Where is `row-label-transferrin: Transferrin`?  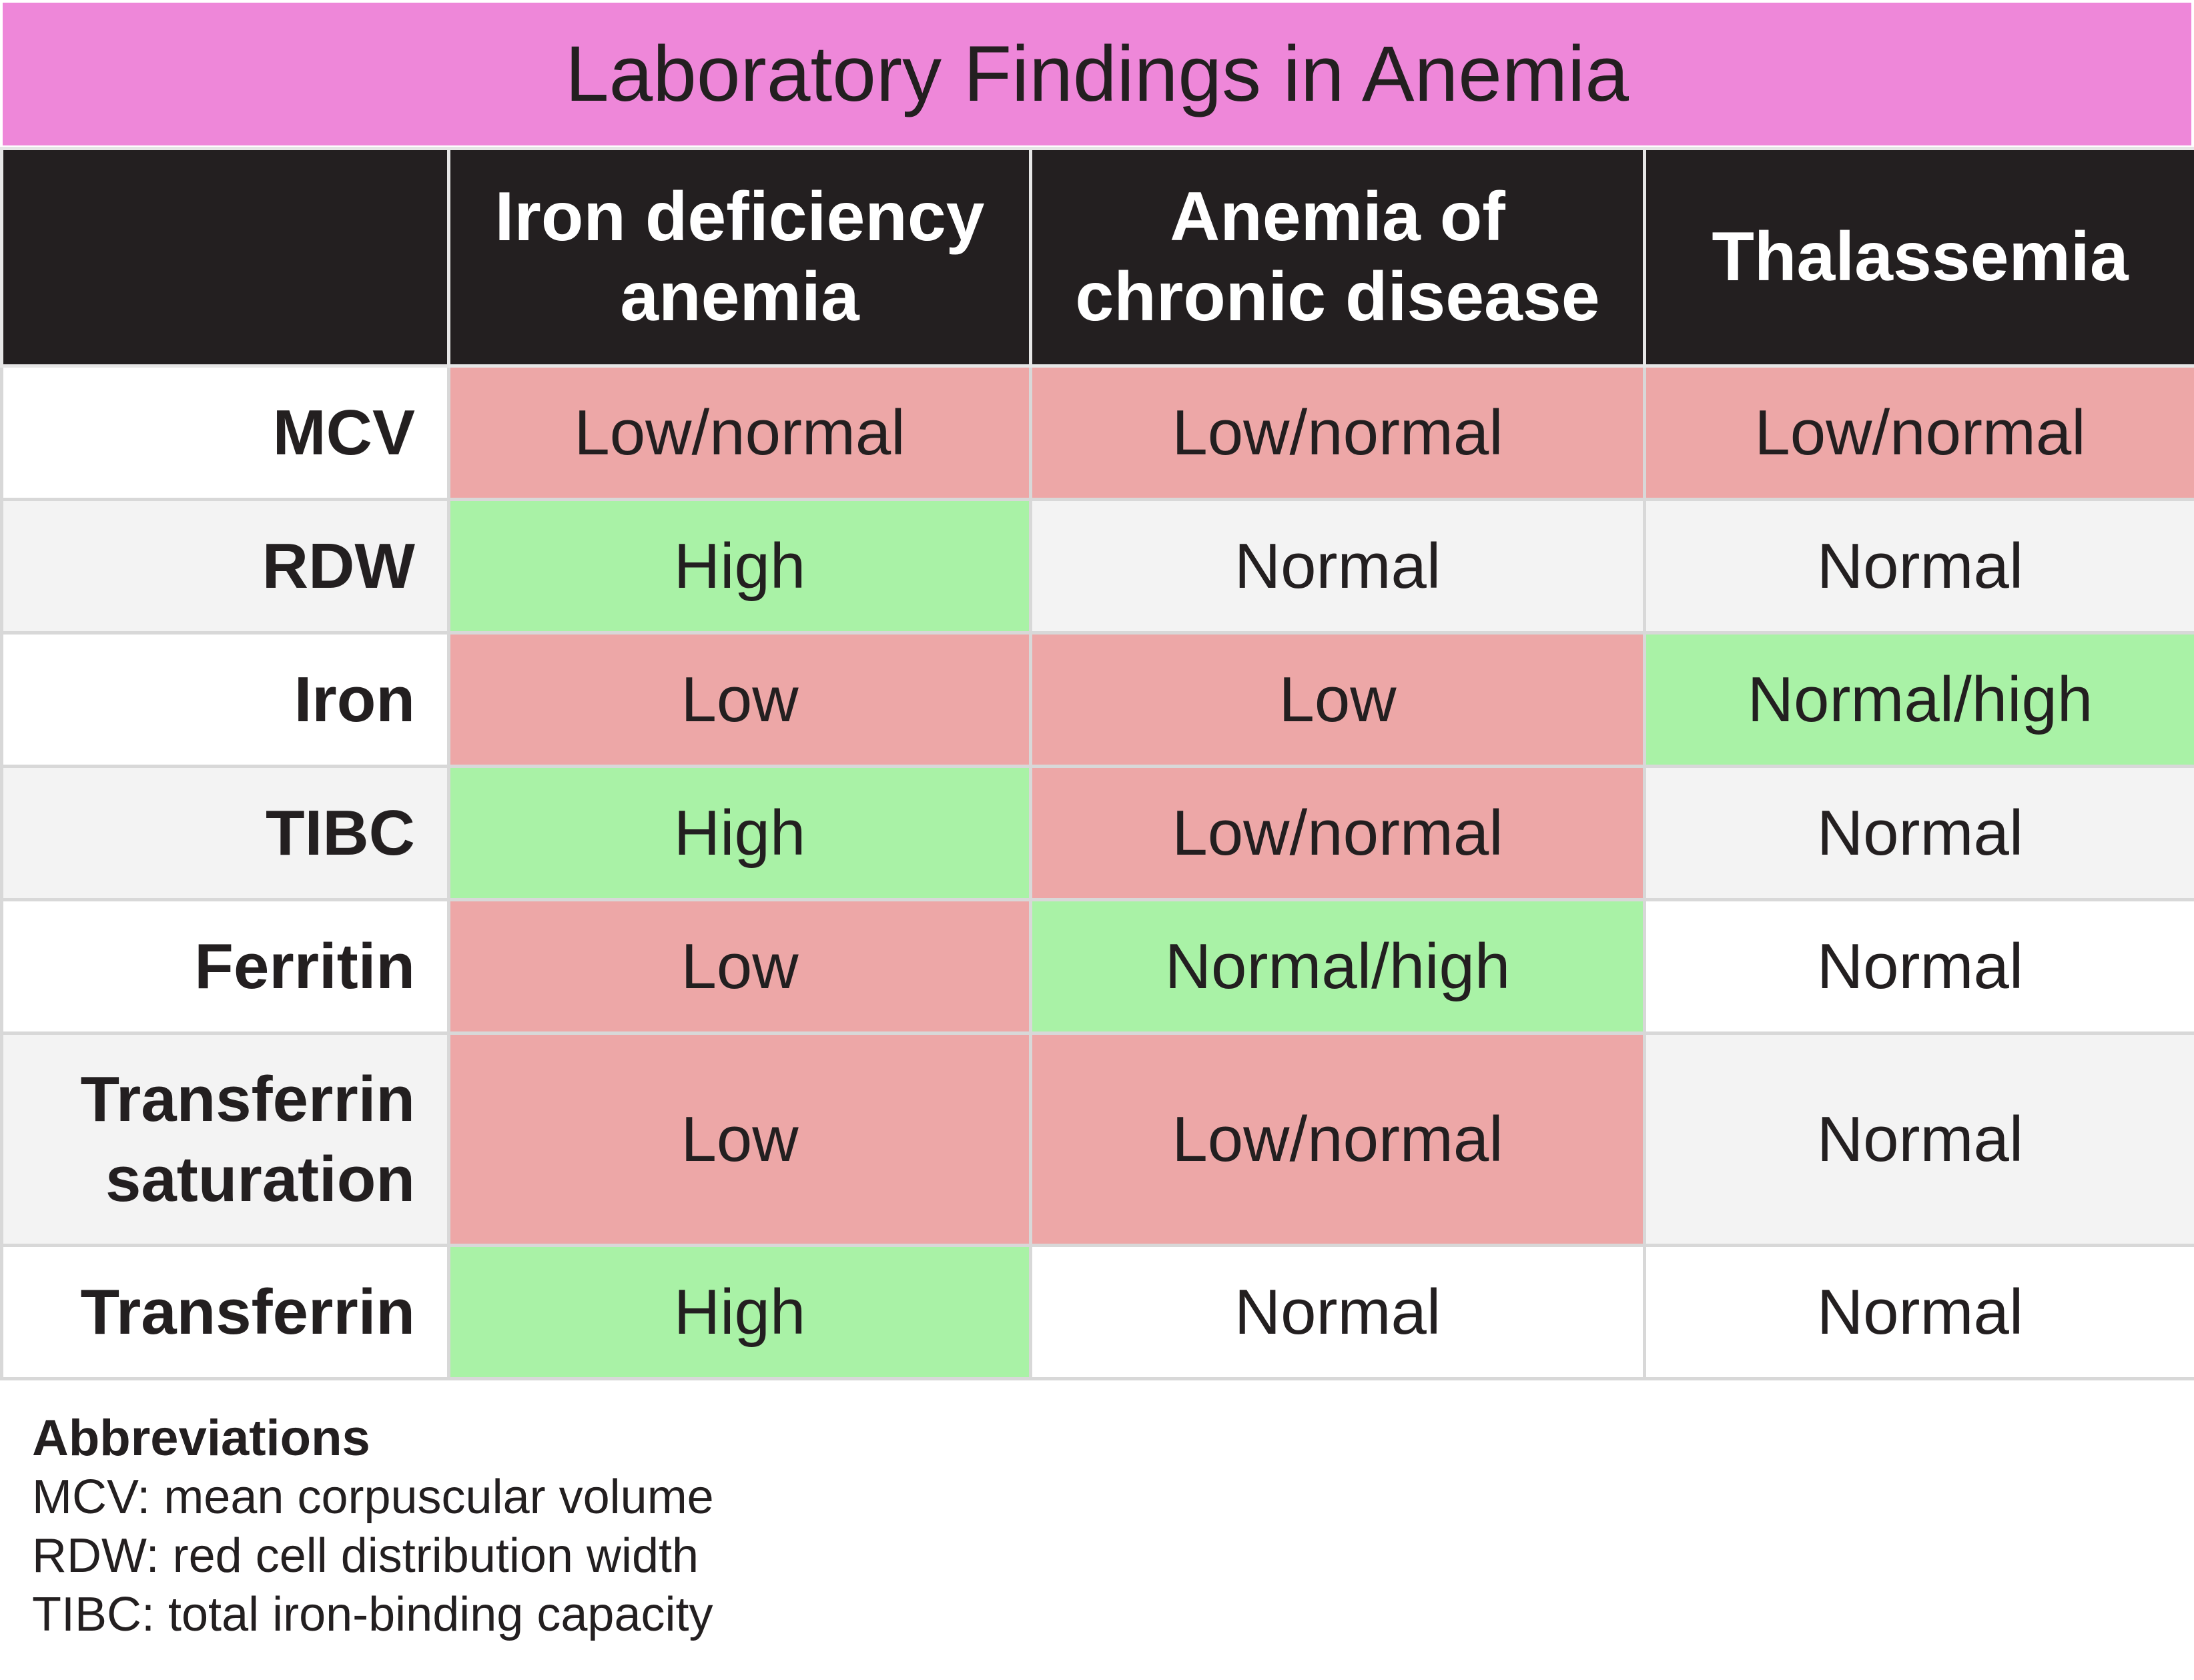
row-label-transferrin: Transferrin is located at coordinates (225, 1312).